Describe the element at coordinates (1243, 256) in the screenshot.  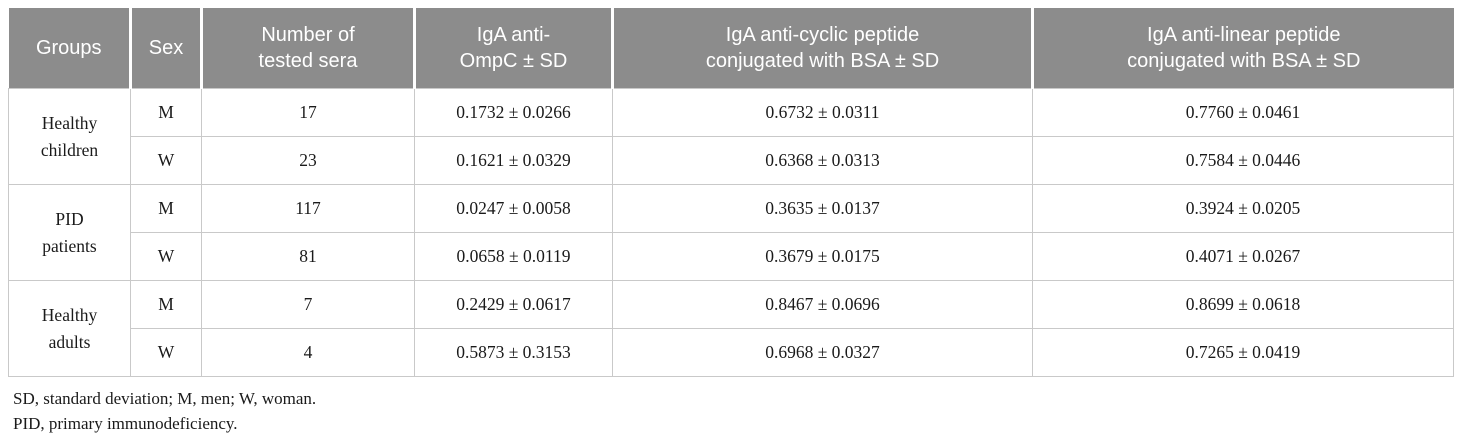
I see `linear-value-cell: 0.4071 ± 0.0267` at that location.